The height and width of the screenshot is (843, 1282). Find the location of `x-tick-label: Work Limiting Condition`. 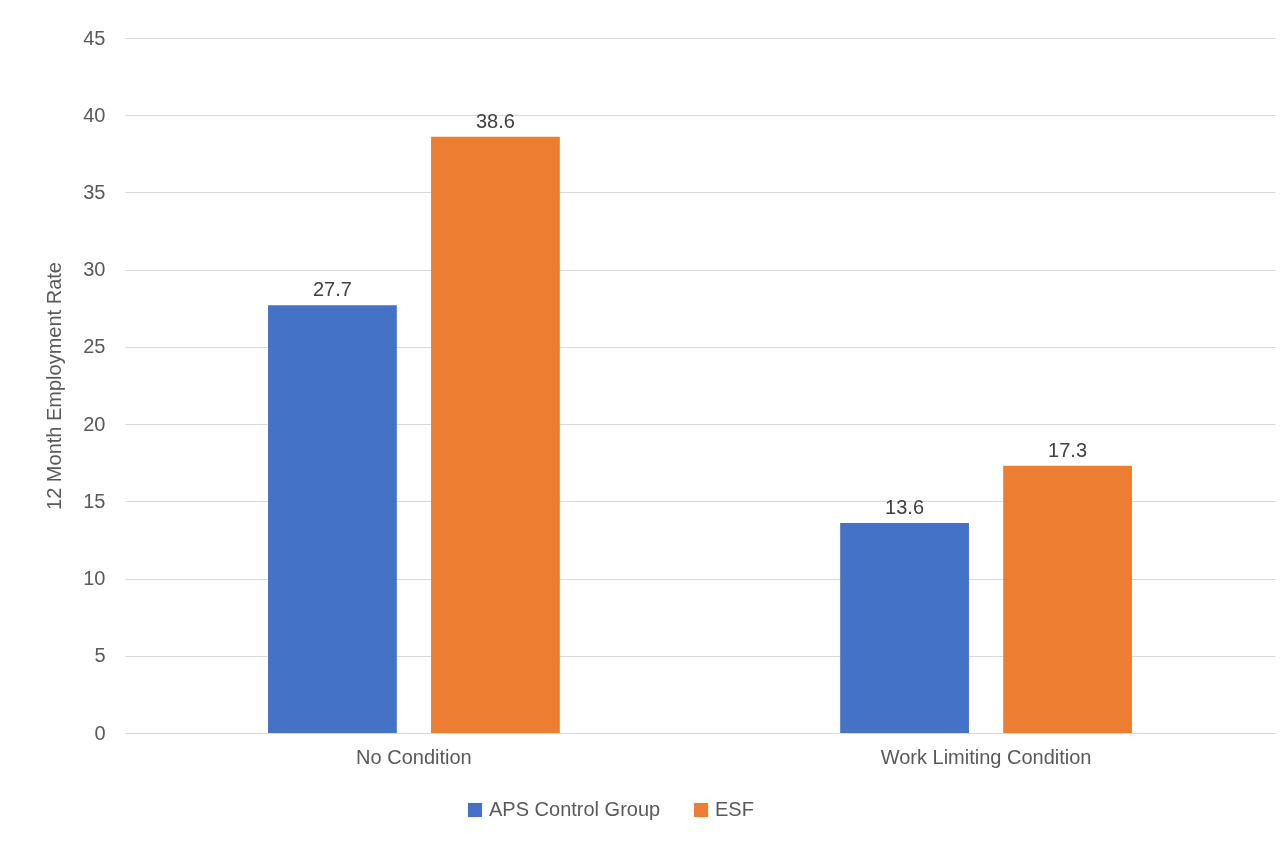

x-tick-label: Work Limiting Condition is located at coordinates (986, 756).